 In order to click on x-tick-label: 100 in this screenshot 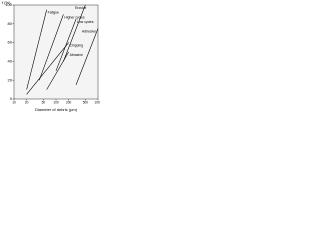, I will do `click(56, 102)`.